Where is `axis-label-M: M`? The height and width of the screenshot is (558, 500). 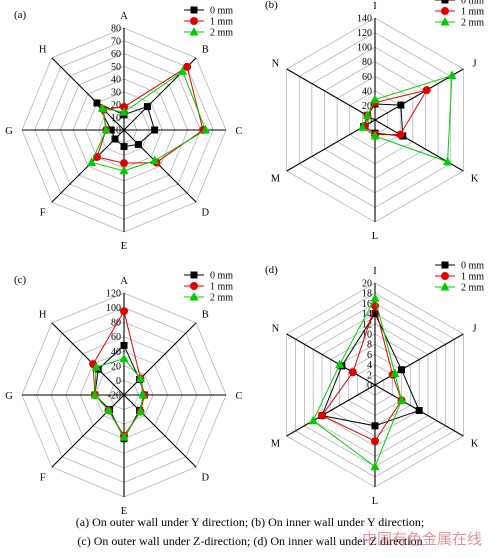
axis-label-M: M is located at coordinates (276, 444).